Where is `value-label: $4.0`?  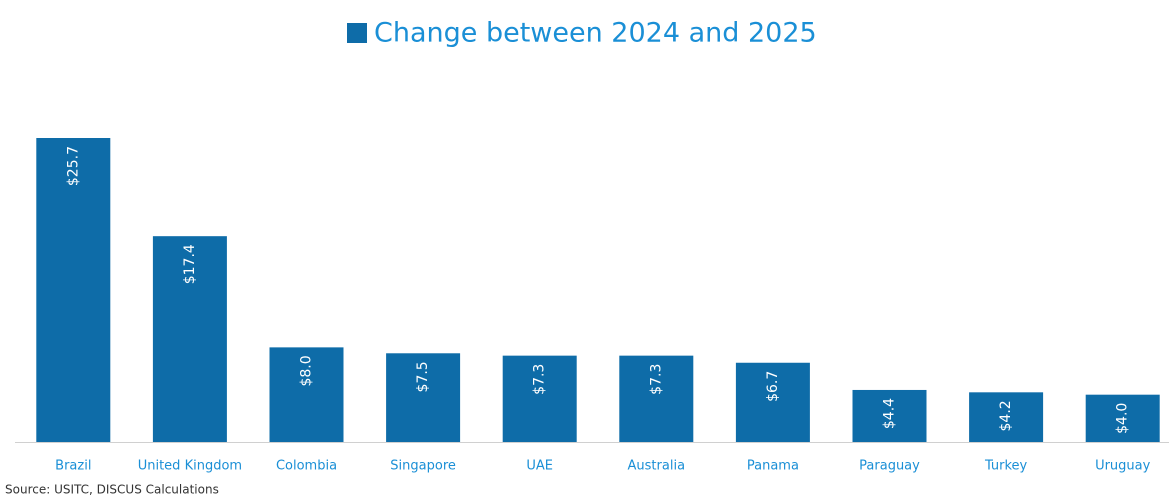 value-label: $4.0 is located at coordinates (1123, 418).